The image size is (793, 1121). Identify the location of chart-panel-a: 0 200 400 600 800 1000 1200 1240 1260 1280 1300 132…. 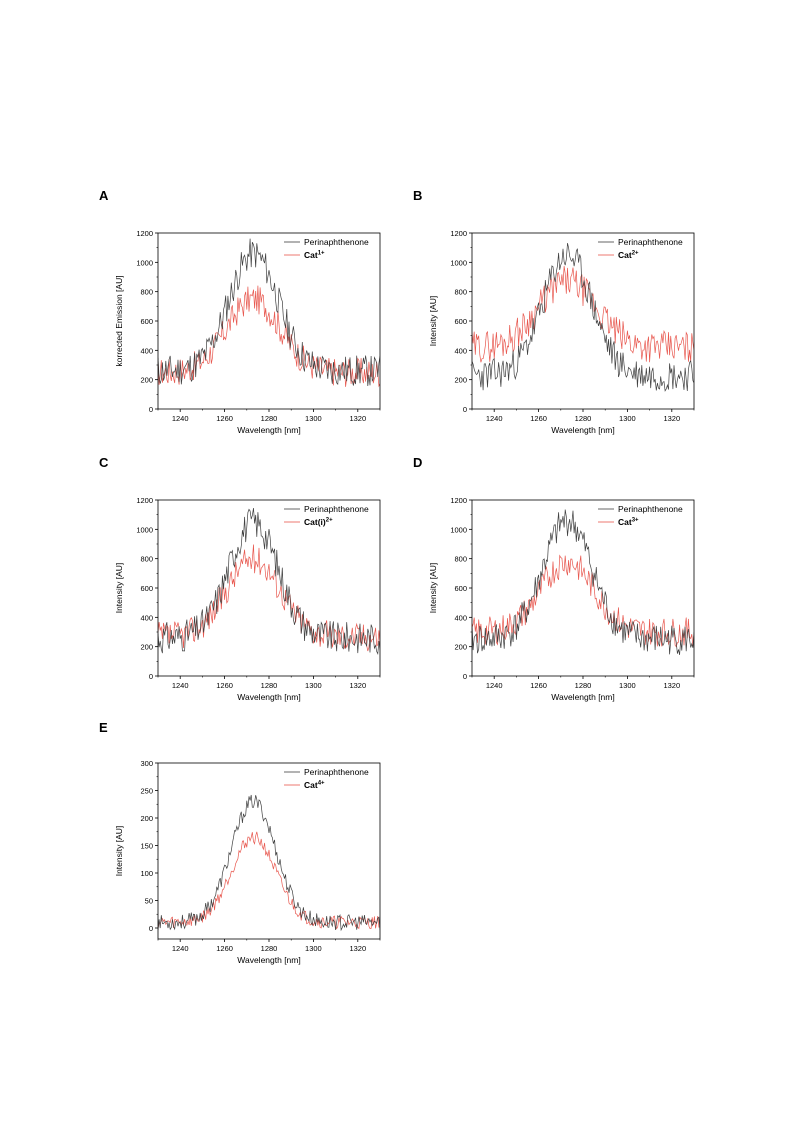
(247, 332).